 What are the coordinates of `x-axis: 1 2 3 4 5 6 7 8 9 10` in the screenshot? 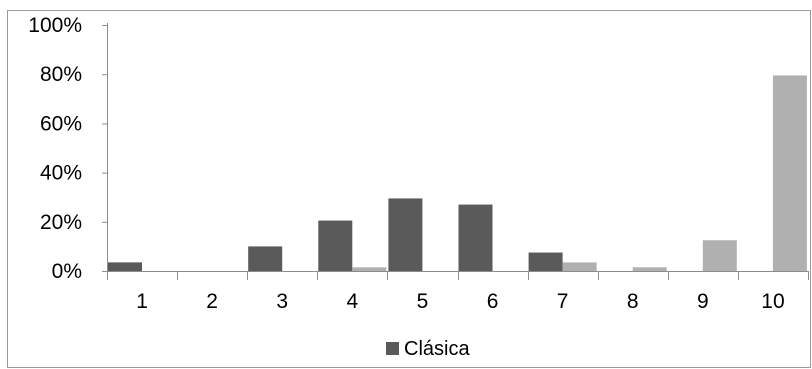 It's located at (458, 292).